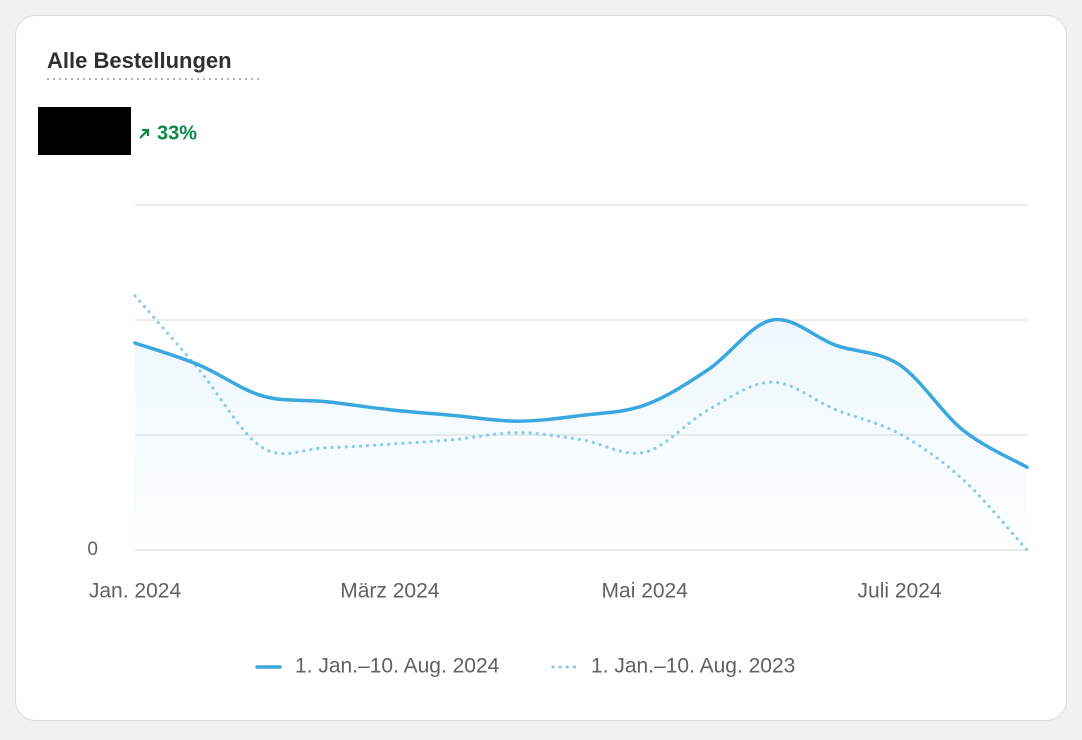 This screenshot has height=740, width=1082. I want to click on up-arrow, so click(144, 133).